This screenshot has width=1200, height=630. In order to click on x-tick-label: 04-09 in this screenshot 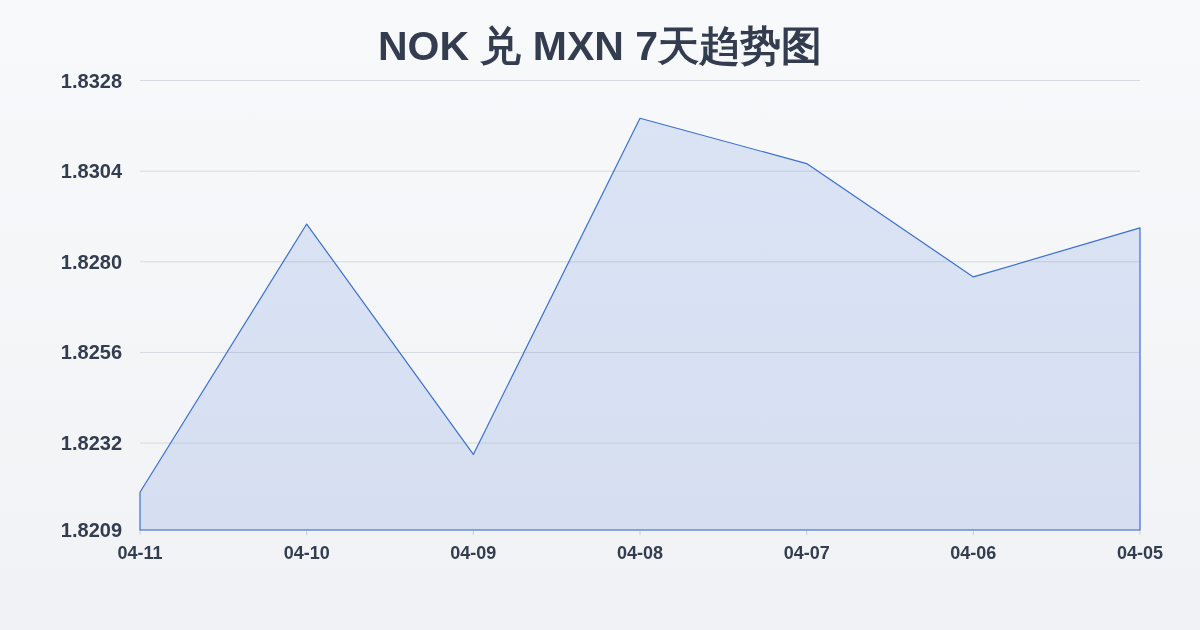, I will do `click(473, 553)`.